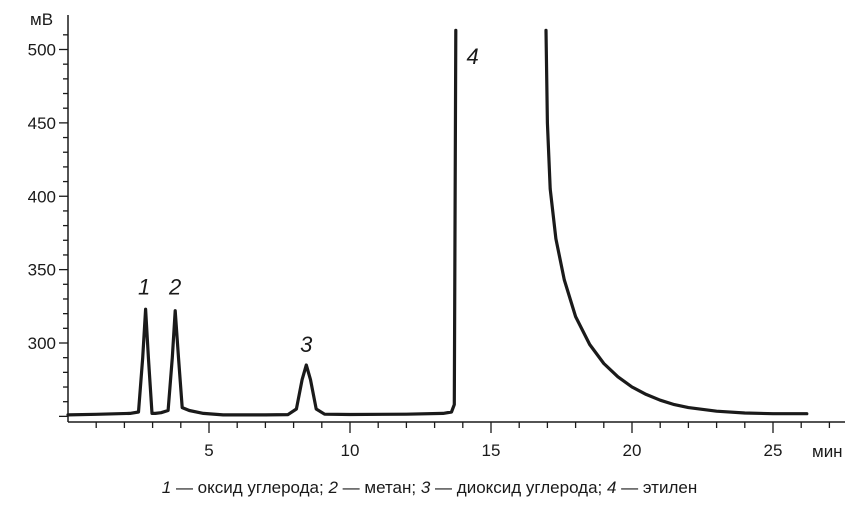 The width and height of the screenshot is (859, 513). Describe the element at coordinates (827, 451) in the screenshot. I see `x-axis-unit: мин` at that location.